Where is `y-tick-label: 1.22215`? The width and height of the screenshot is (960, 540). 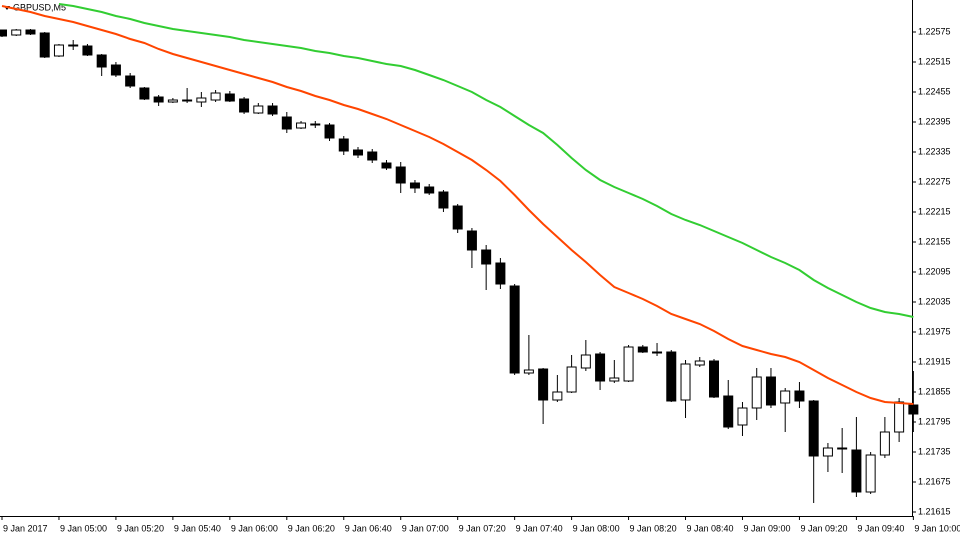 y-tick-label: 1.22215 is located at coordinates (934, 211).